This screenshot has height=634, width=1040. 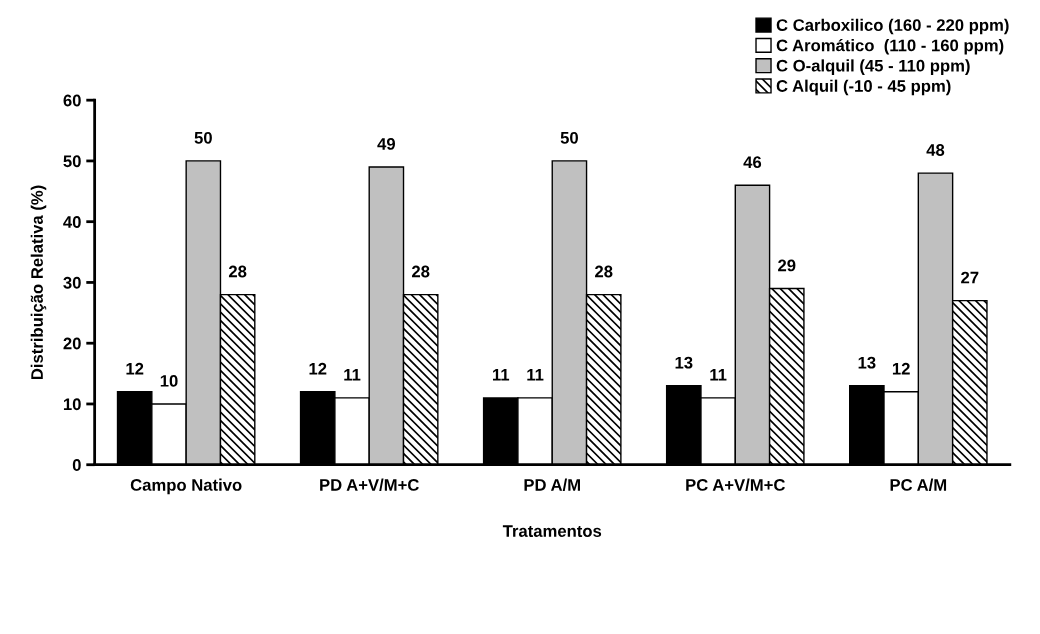 What do you see at coordinates (72, 343) in the screenshot?
I see `y-tick-label: 20` at bounding box center [72, 343].